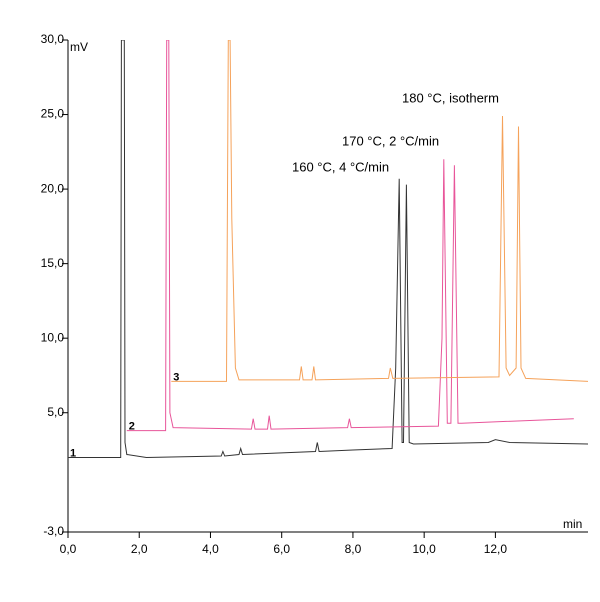 The image size is (600, 602). Describe the element at coordinates (53, 39) in the screenshot. I see `y-tick-label: 30,0` at that location.